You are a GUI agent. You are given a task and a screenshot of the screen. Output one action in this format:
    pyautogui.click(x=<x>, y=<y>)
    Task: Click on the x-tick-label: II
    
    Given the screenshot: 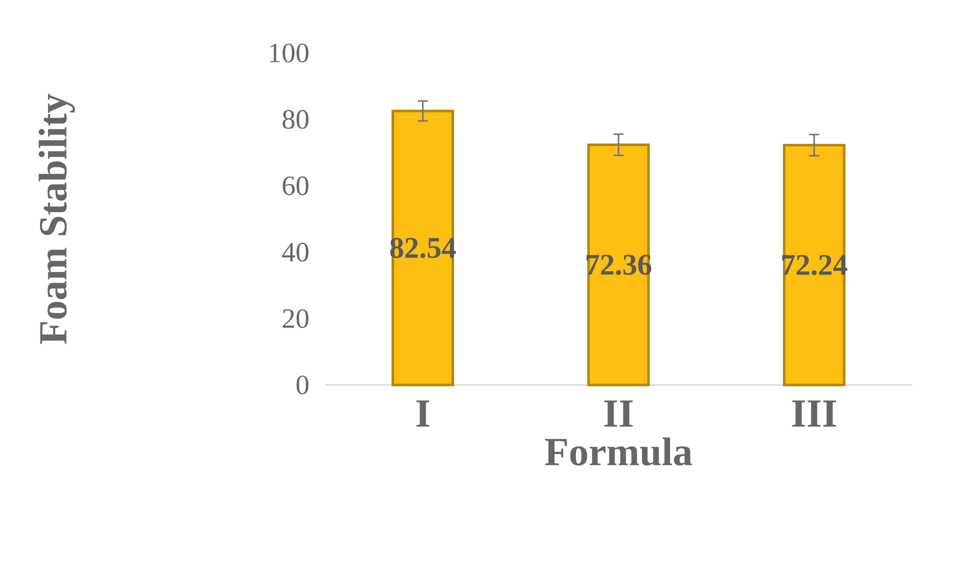 What is the action you would take?
    pyautogui.click(x=618, y=413)
    